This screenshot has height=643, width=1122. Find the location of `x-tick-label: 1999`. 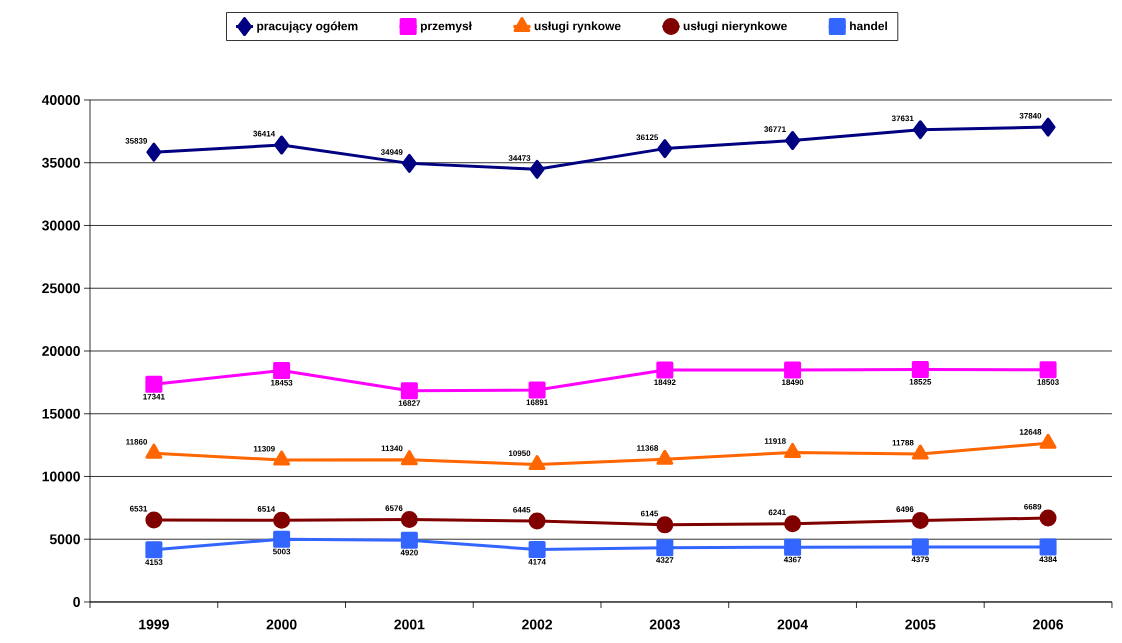

x-tick-label: 1999 is located at coordinates (154, 624).